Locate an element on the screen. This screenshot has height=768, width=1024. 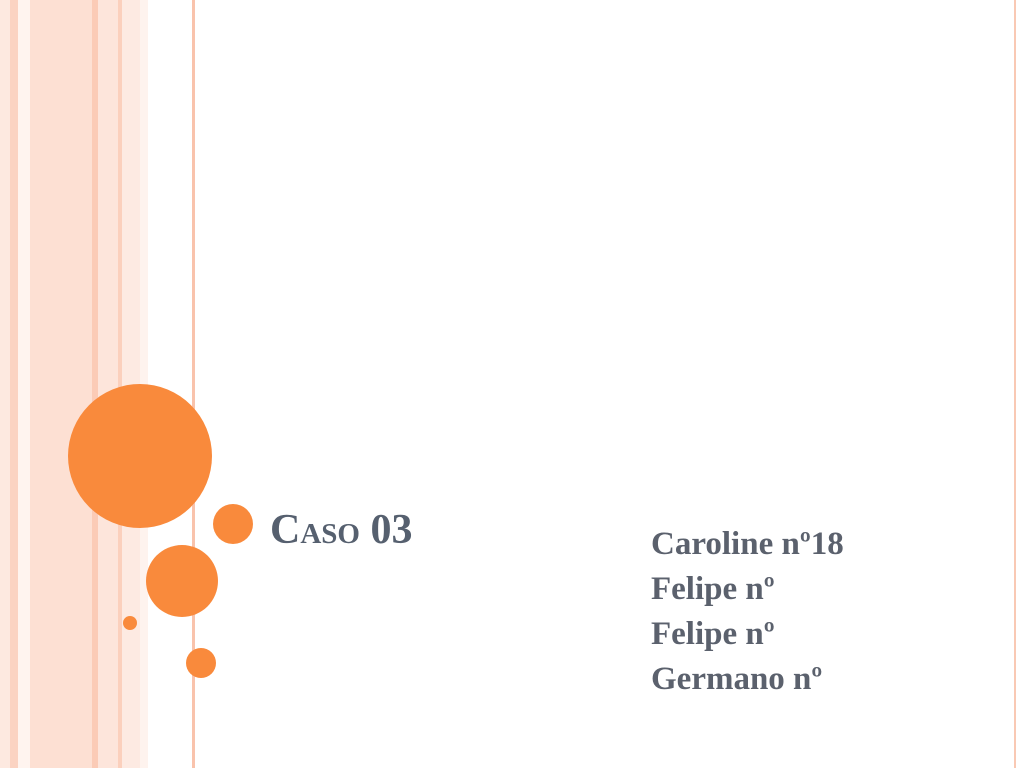
name-line: Germano nº is located at coordinates (737, 679).